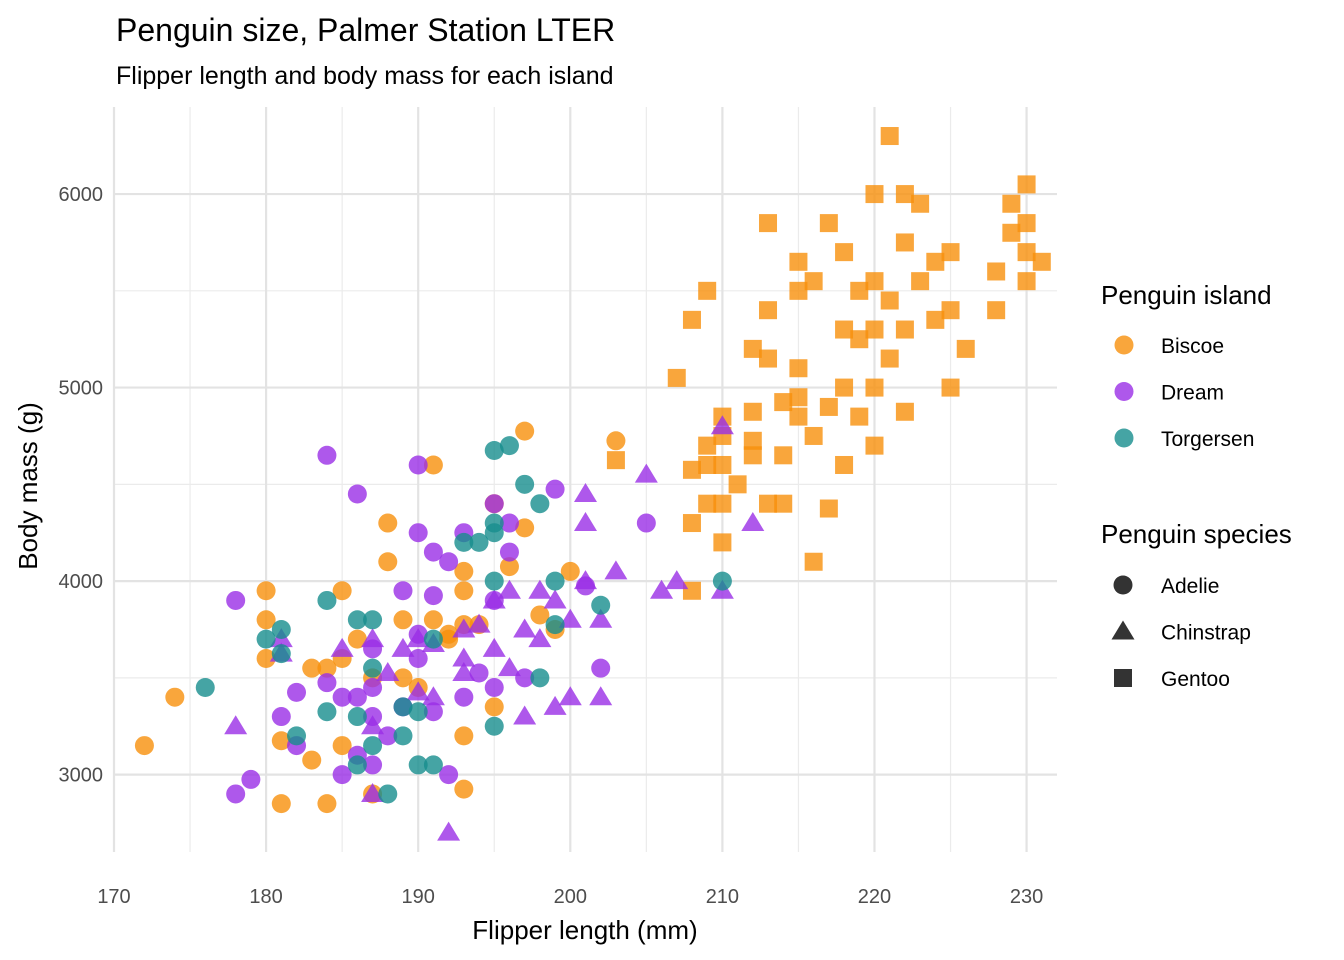 This screenshot has height=960, width=1344. What do you see at coordinates (1190, 586) in the screenshot?
I see `legend-label-adelie: Adelie` at bounding box center [1190, 586].